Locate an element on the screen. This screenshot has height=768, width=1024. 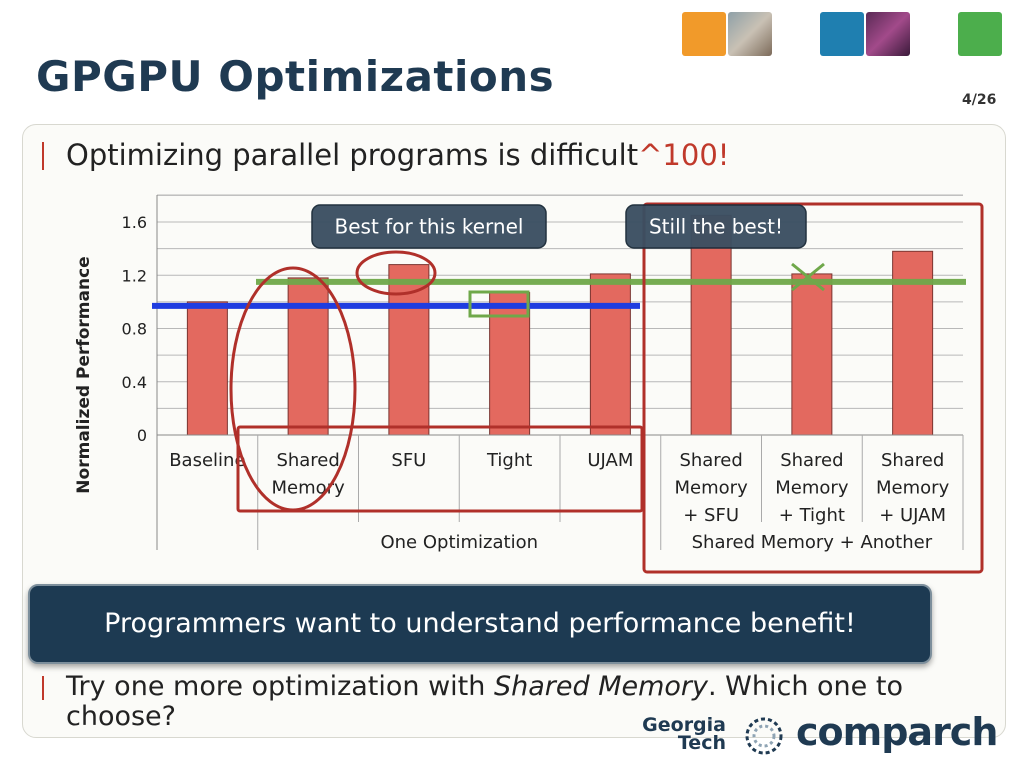
x-tick-label: + Tight is located at coordinates (812, 515).